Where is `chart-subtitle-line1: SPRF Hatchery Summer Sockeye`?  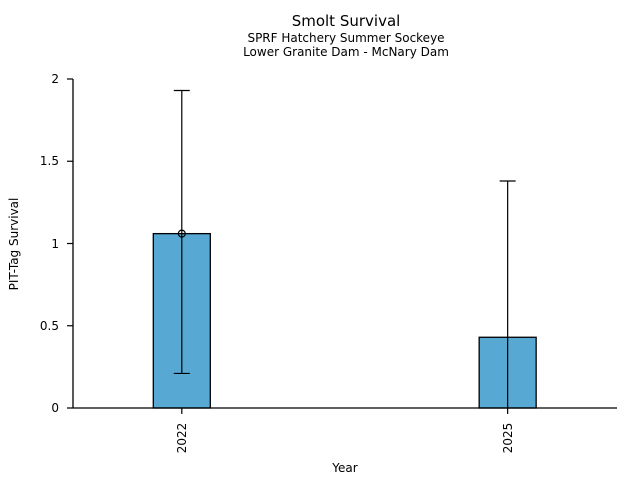
chart-subtitle-line1: SPRF Hatchery Summer Sockeye is located at coordinates (346, 38).